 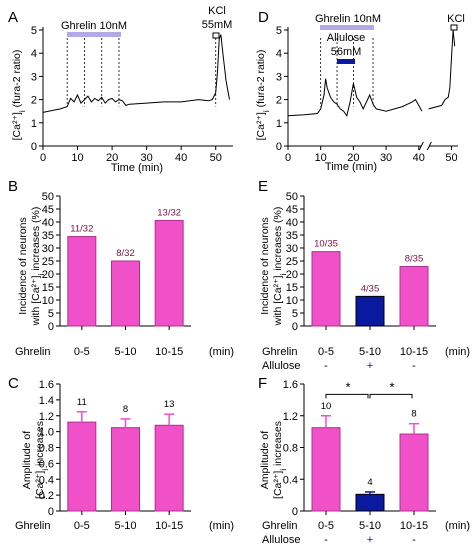 I want to click on panel-a-ytick-label: 4, so click(x=34, y=54).